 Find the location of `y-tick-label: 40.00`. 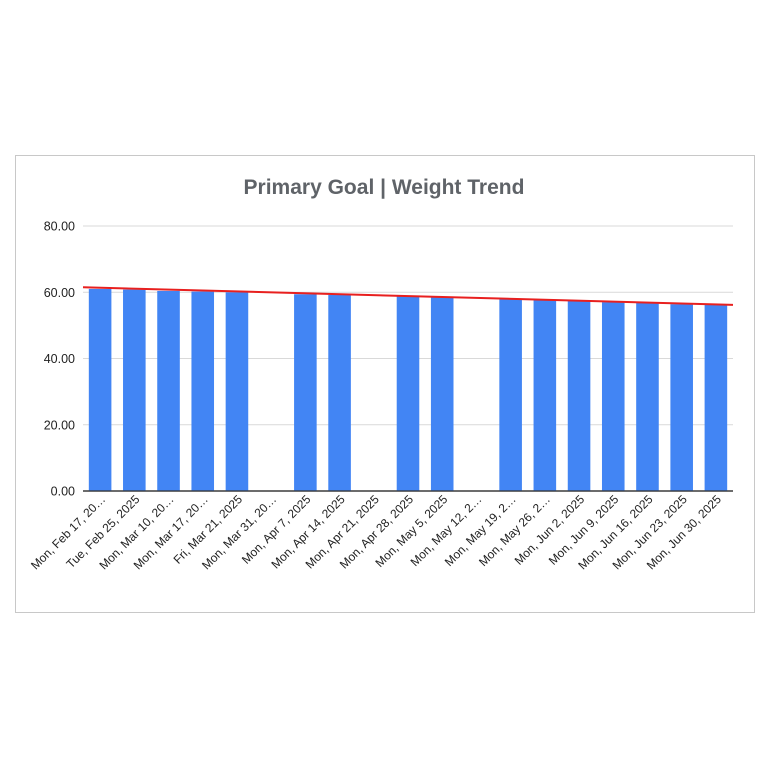

y-tick-label: 40.00 is located at coordinates (59, 359).